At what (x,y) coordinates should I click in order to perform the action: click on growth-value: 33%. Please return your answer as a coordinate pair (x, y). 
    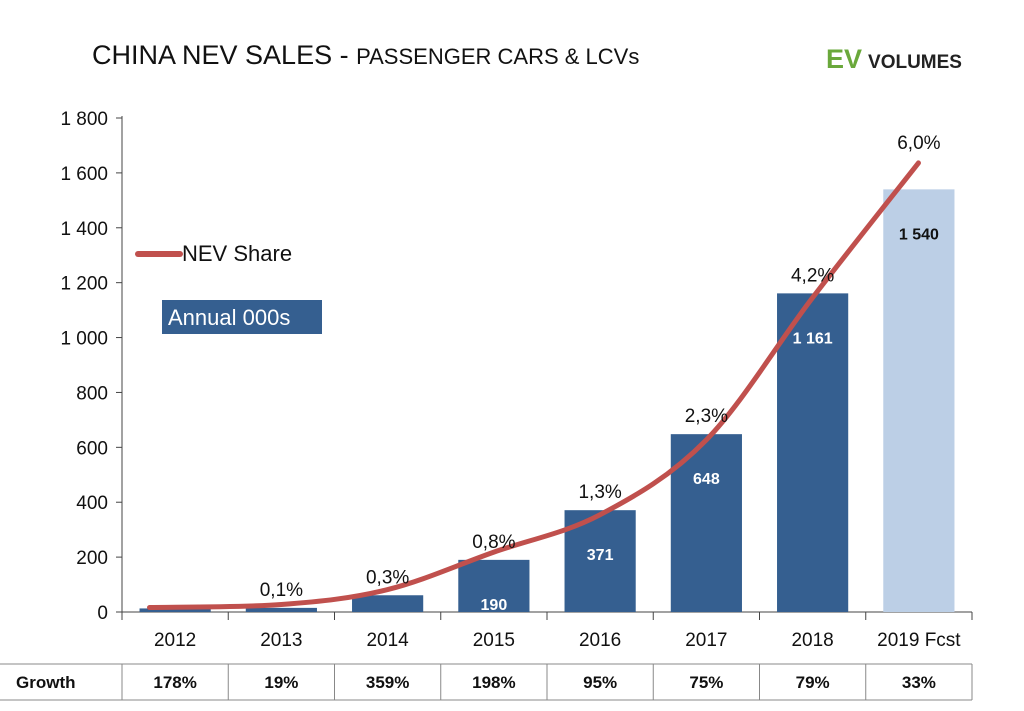
    Looking at the image, I should click on (919, 682).